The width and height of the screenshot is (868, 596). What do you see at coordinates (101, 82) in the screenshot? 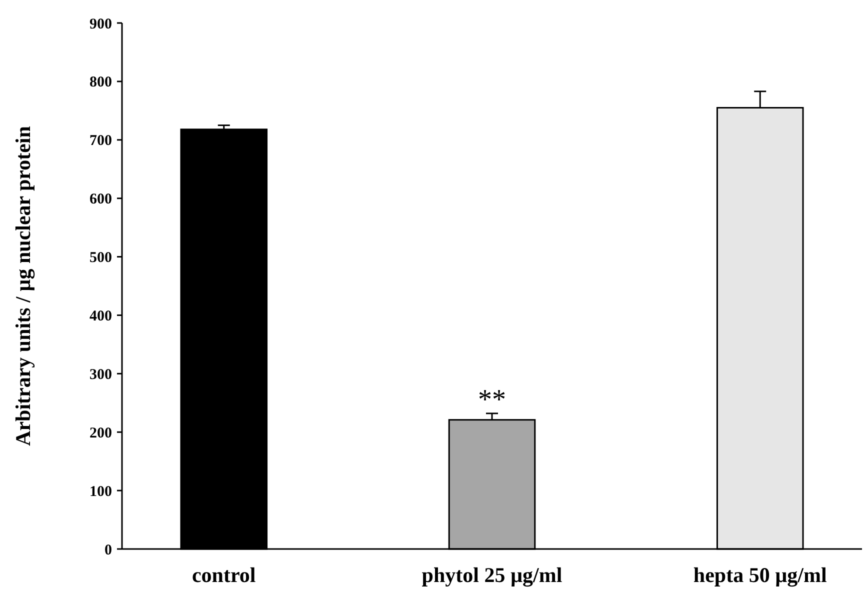
I see `y-tick-label: 800` at bounding box center [101, 82].